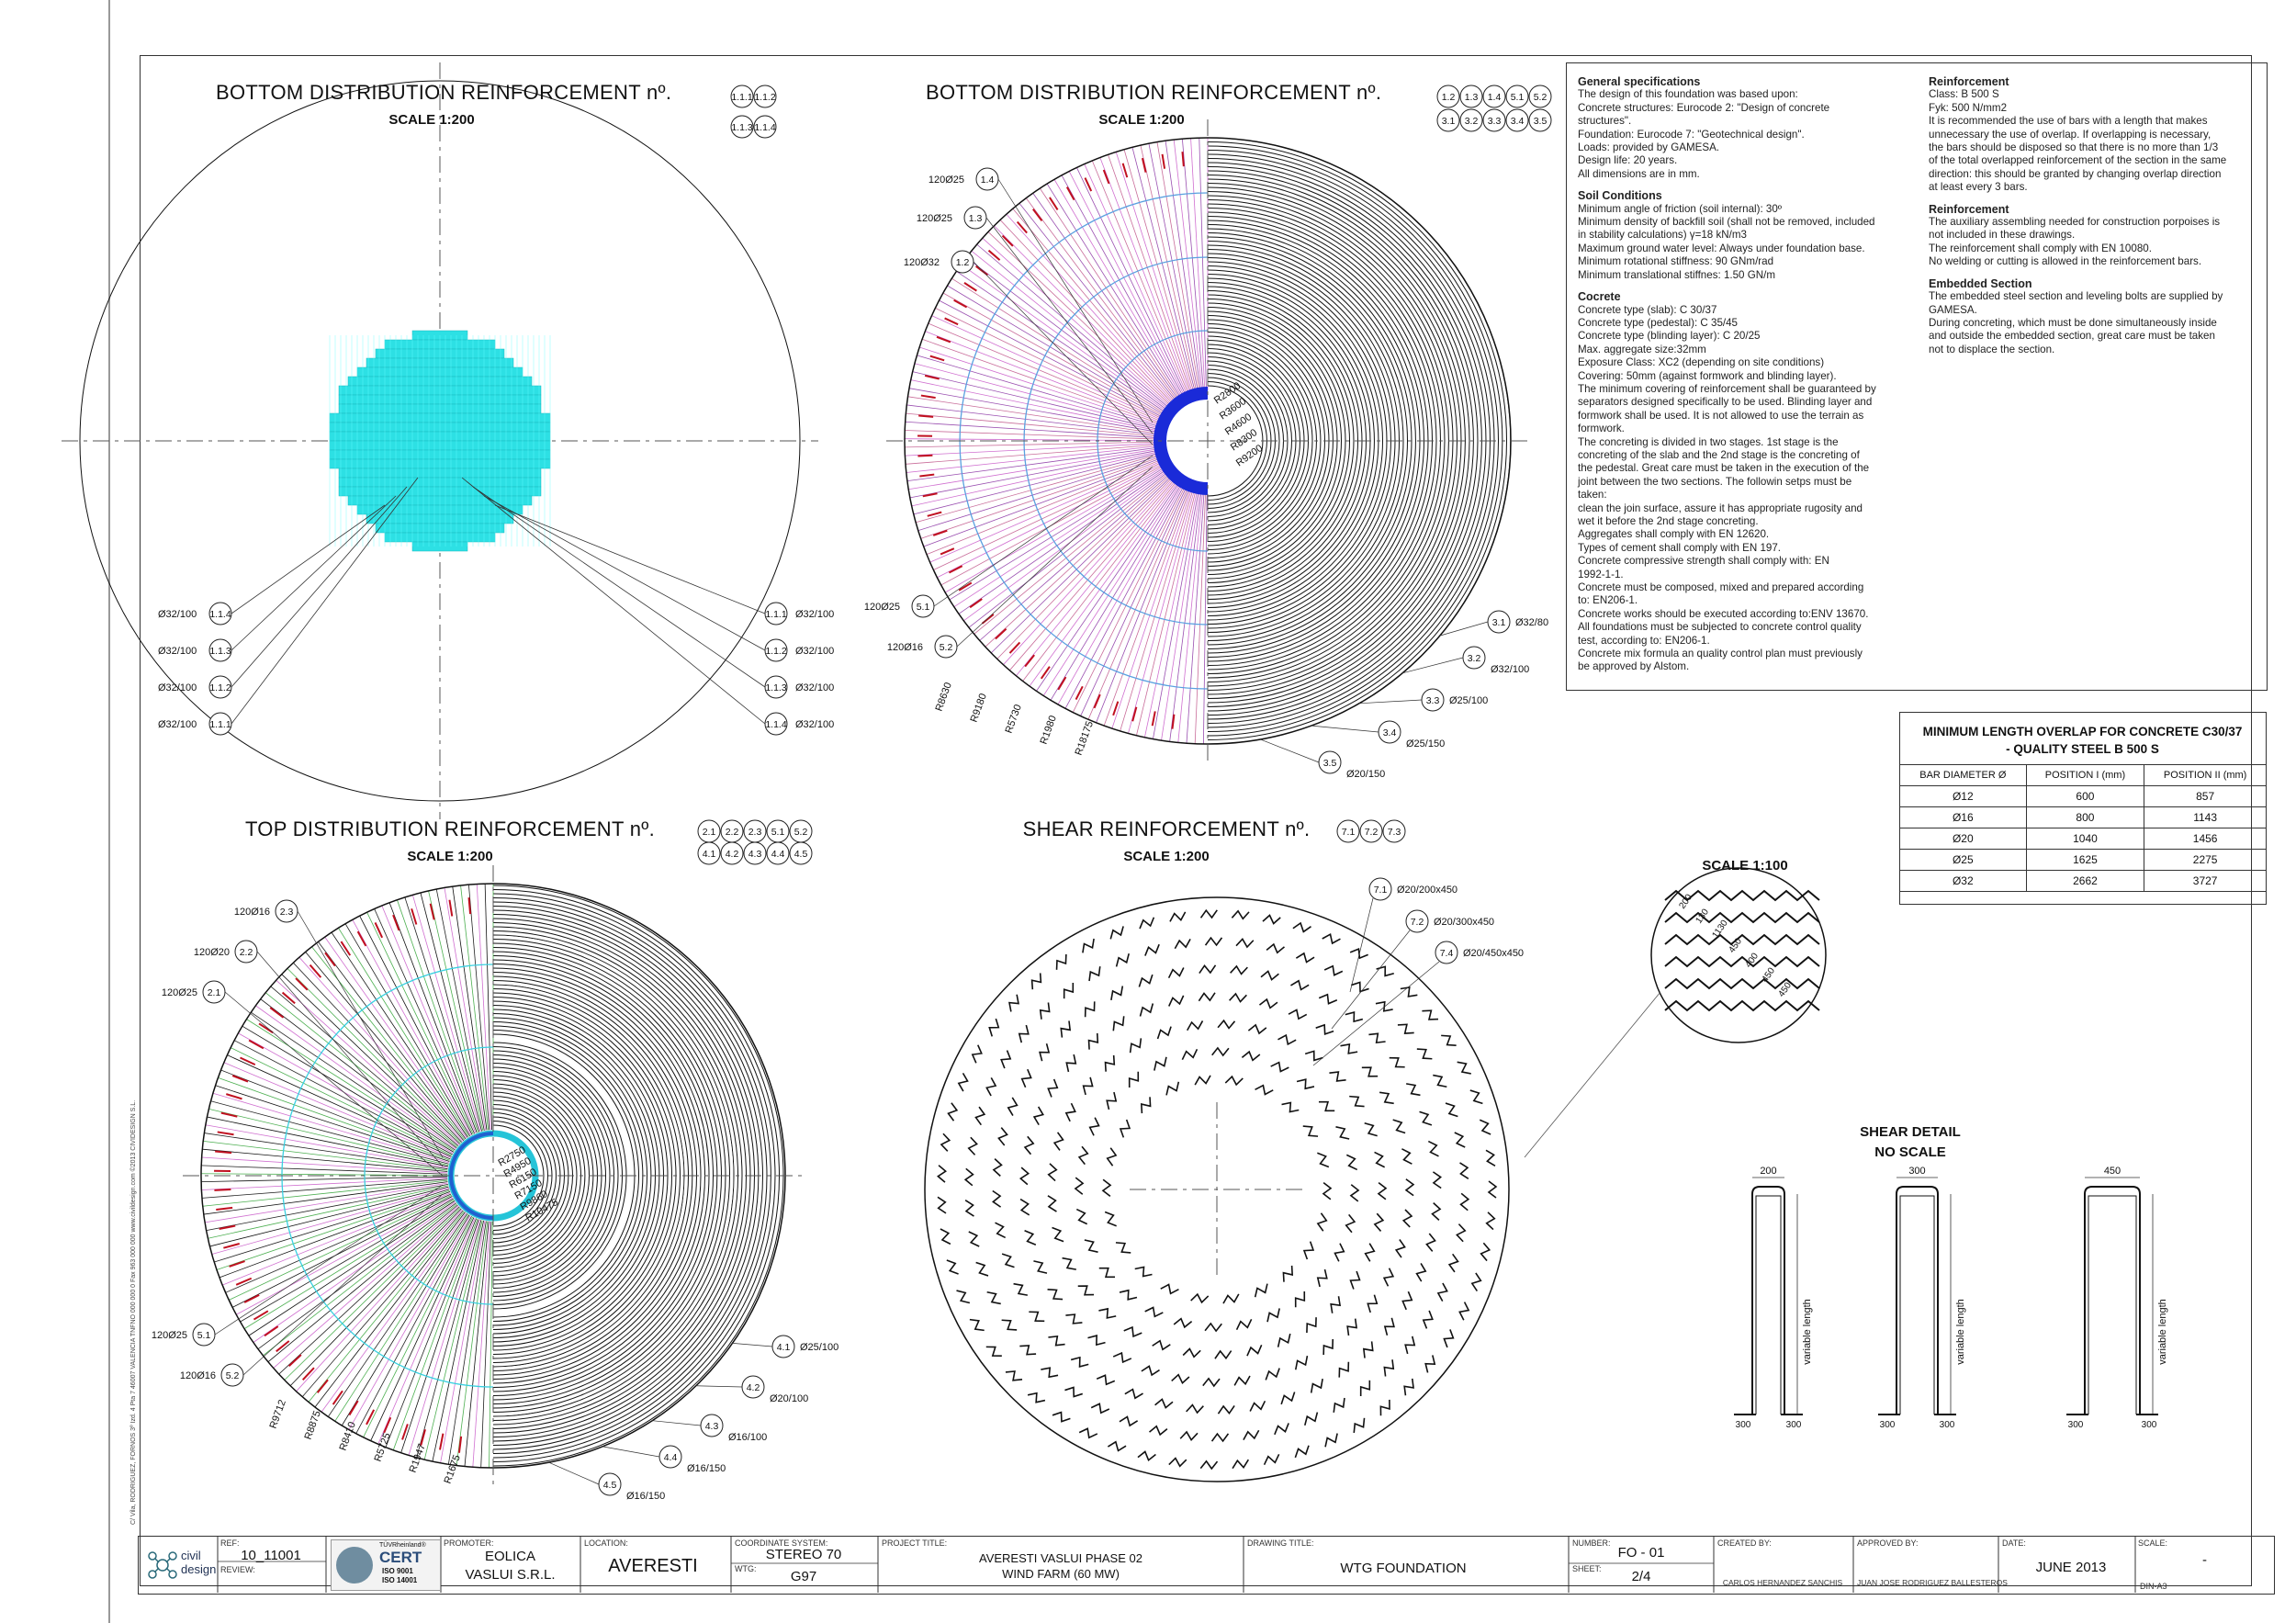 This screenshot has height=1623, width=2296. Describe the element at coordinates (1639, 173) in the screenshot. I see `spec-line: All dimensions are in mm.` at that location.